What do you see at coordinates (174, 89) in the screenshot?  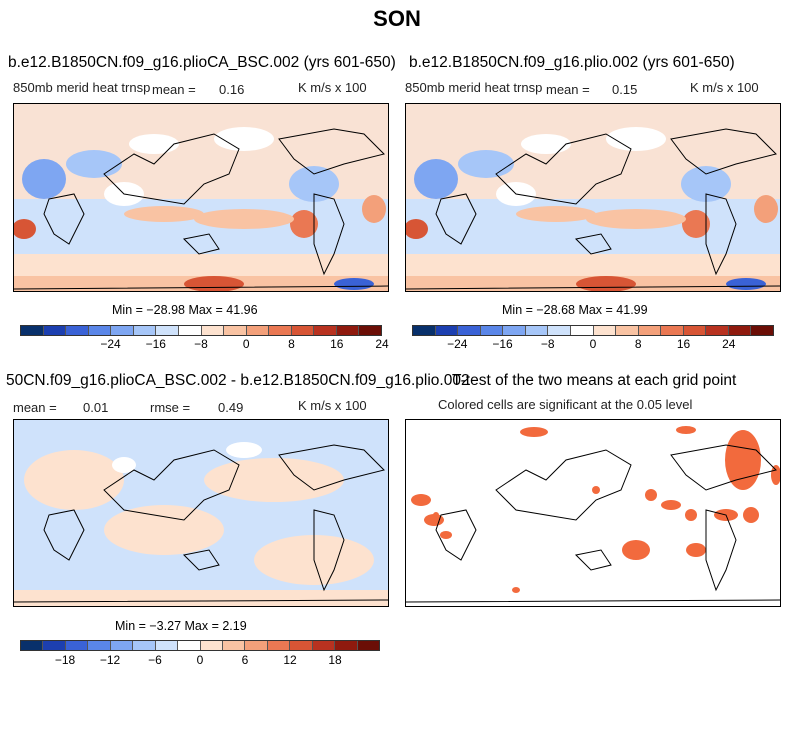 I see `panel1-mean-label: mean =` at bounding box center [174, 89].